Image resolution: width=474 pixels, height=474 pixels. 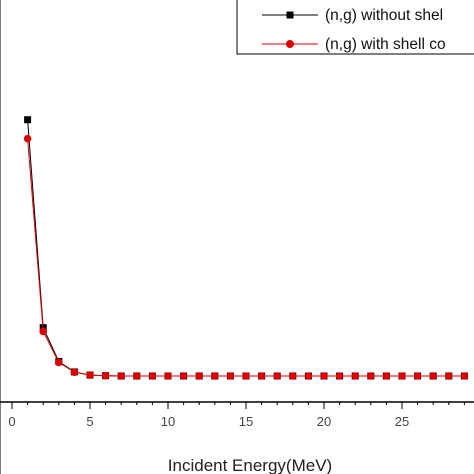 I want to click on legend-label-series-1: (n,g) without shel, so click(x=384, y=15).